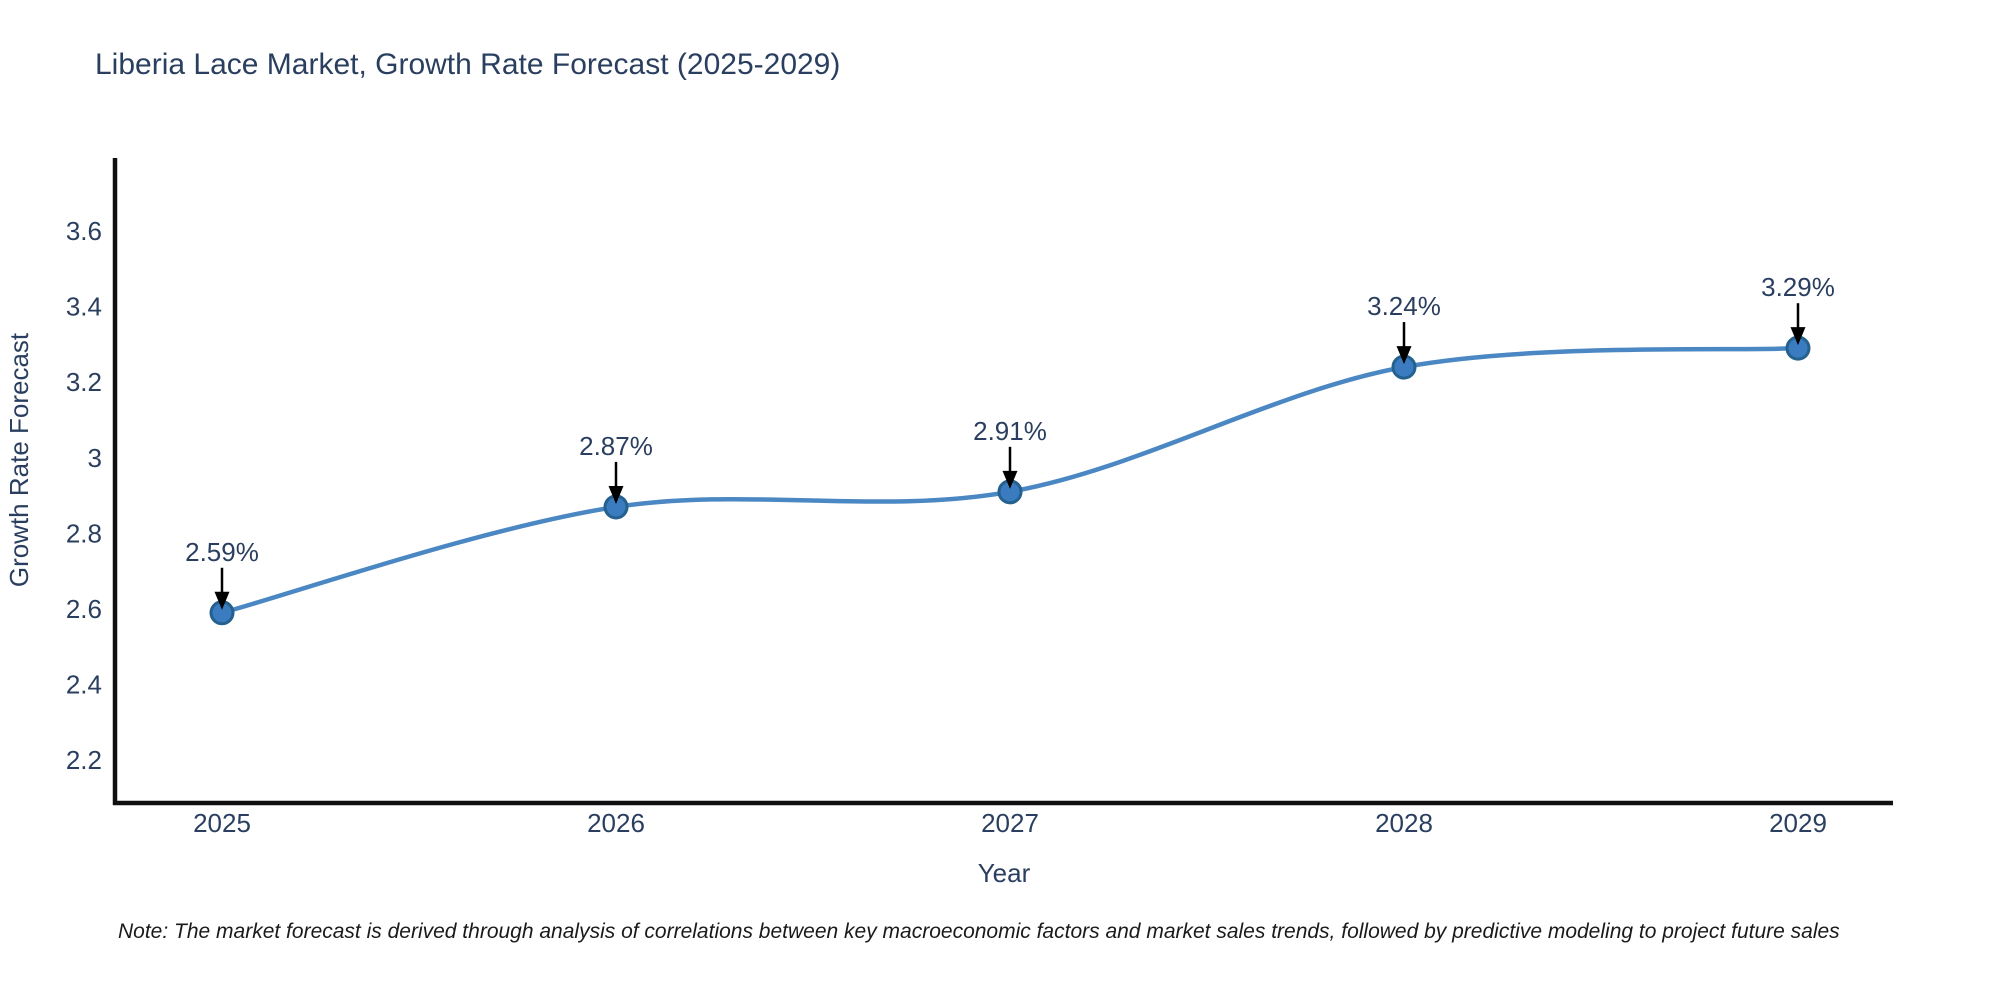  I want to click on data-label: 3.29%, so click(1798, 287).